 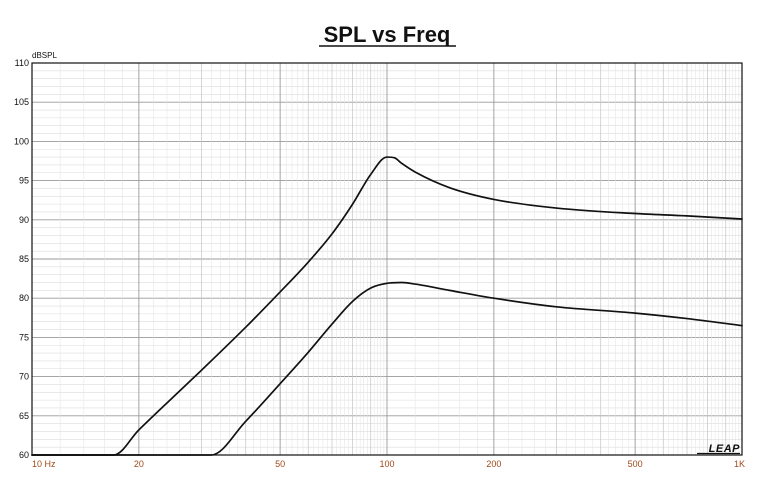 I want to click on y-tick-label: 90, so click(x=24, y=220).